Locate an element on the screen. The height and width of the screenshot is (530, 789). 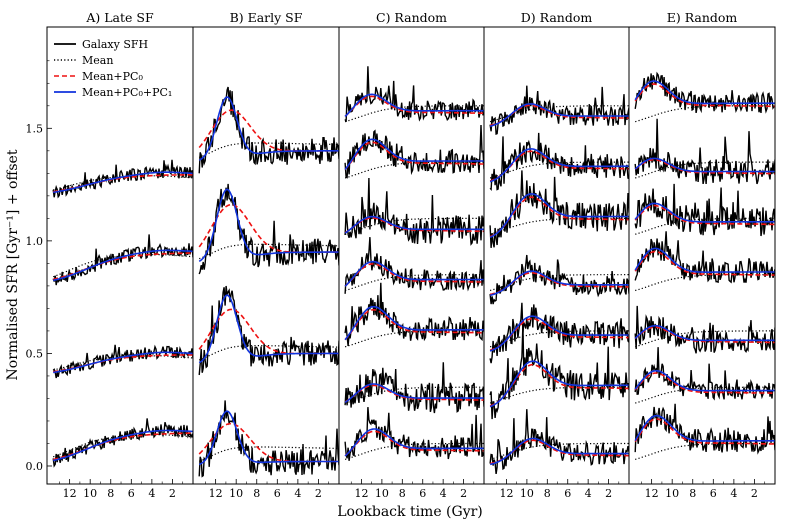
panel-3-title: C) Random is located at coordinates (411, 17).